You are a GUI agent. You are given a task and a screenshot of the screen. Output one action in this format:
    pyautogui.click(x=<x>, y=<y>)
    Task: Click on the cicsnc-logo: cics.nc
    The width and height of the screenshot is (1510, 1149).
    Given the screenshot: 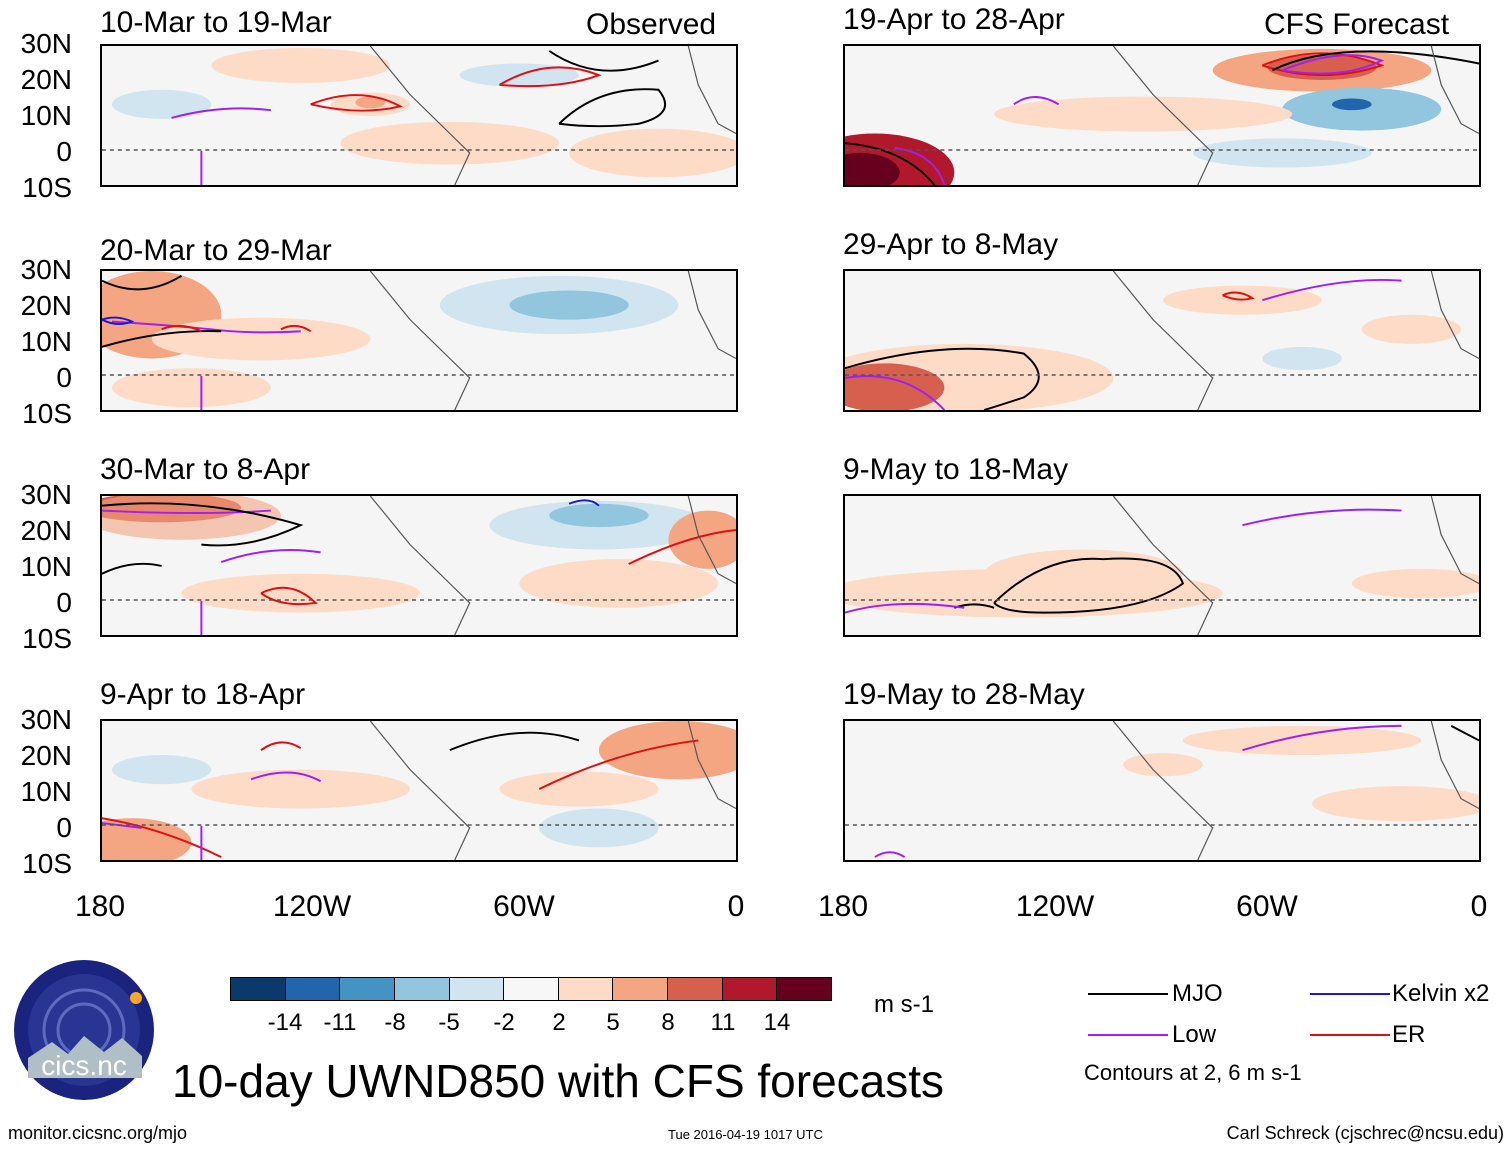 What is the action you would take?
    pyautogui.click(x=84, y=1030)
    